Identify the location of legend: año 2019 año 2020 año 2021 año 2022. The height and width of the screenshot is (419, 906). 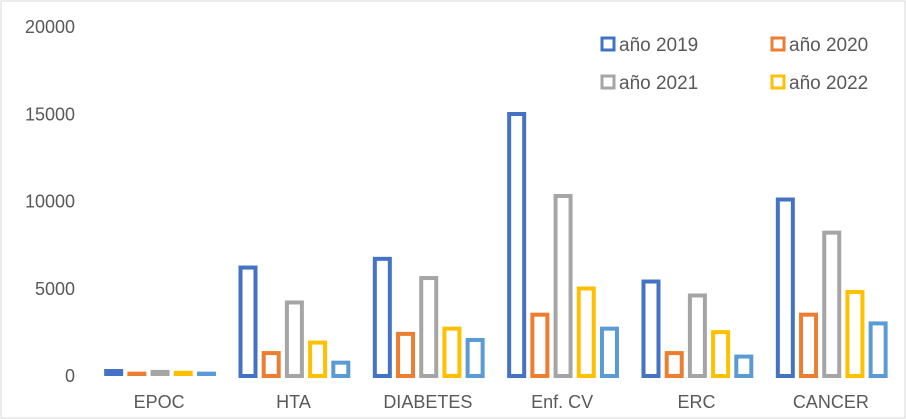
(734, 64).